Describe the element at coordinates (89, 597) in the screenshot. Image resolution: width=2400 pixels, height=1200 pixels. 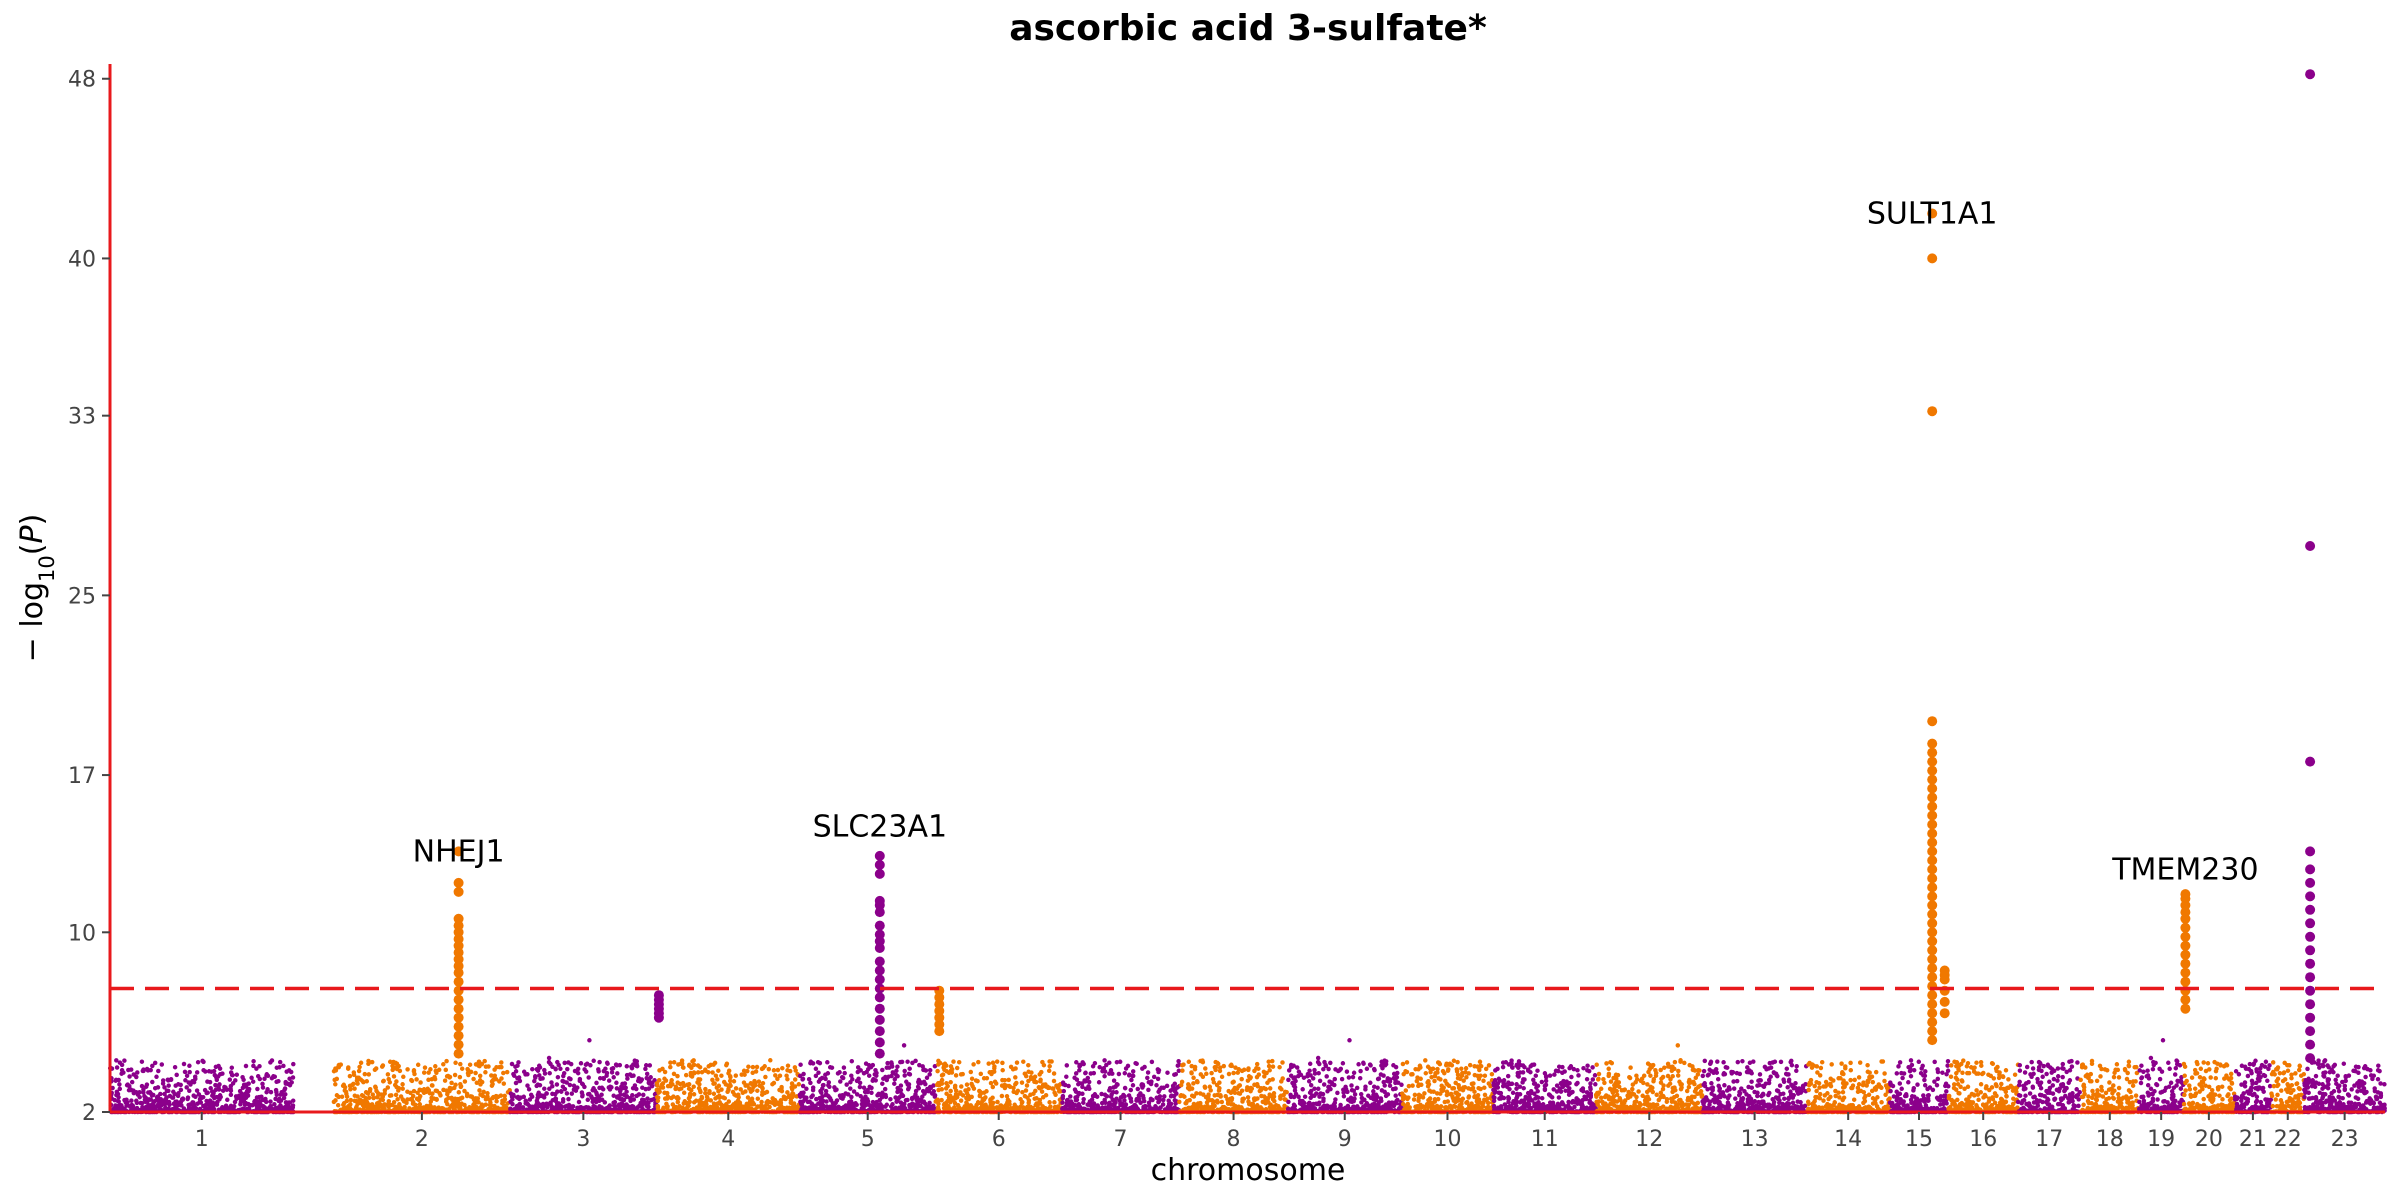
I see `y-axis-ticks: 2 10 17 25 33 40 48` at that location.